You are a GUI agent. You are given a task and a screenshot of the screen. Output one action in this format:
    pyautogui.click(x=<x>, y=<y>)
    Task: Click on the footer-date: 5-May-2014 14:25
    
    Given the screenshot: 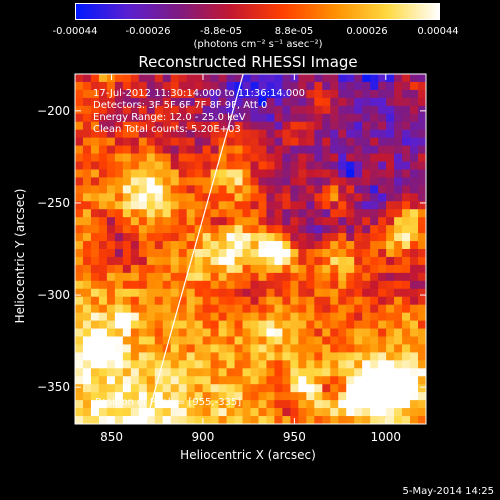 What is the action you would take?
    pyautogui.click(x=448, y=491)
    